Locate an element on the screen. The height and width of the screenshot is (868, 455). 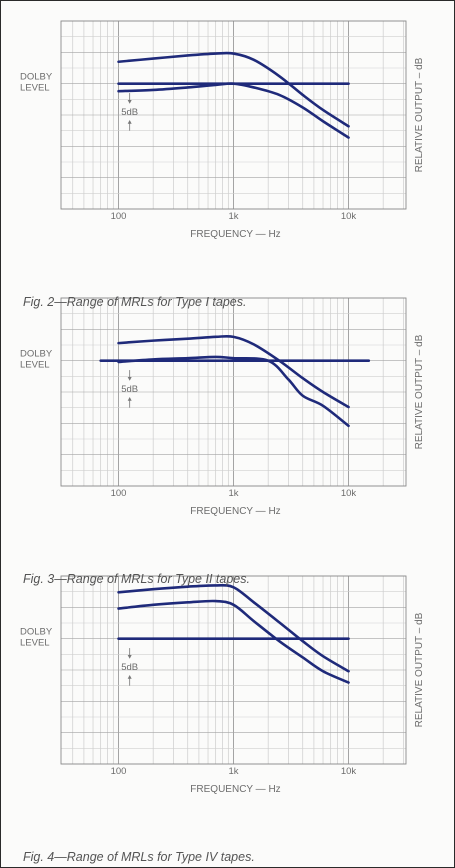
figure-4-caption: Fig. 4—Range of MRLs for Type IV tapes. is located at coordinates (139, 857).